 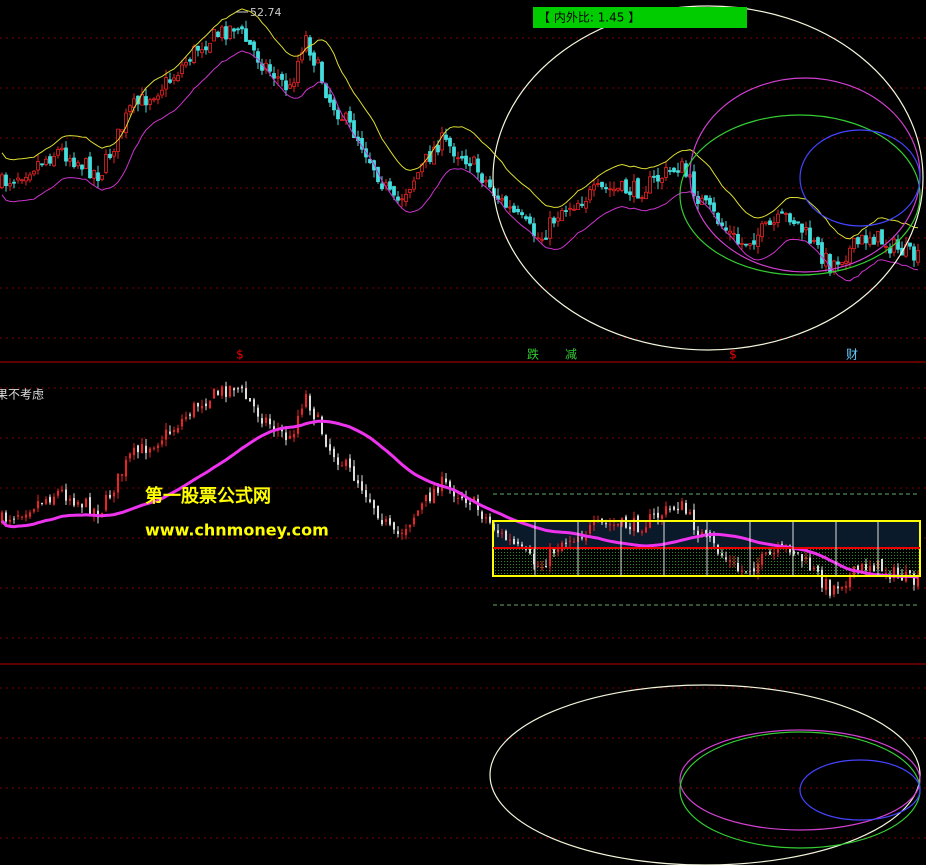 What do you see at coordinates (533, 354) in the screenshot?
I see `signal-marker: 跌` at bounding box center [533, 354].